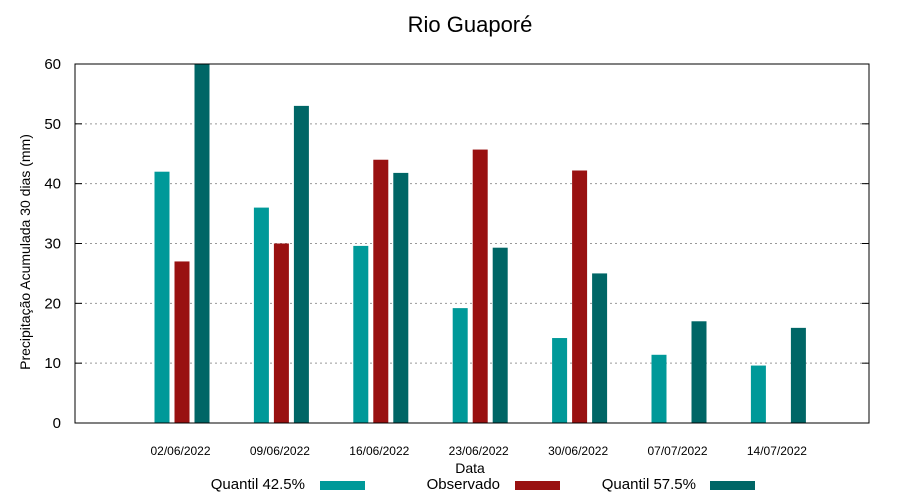 The height and width of the screenshot is (500, 900). Describe the element at coordinates (470, 468) in the screenshot. I see `x-axis-label: Data` at that location.